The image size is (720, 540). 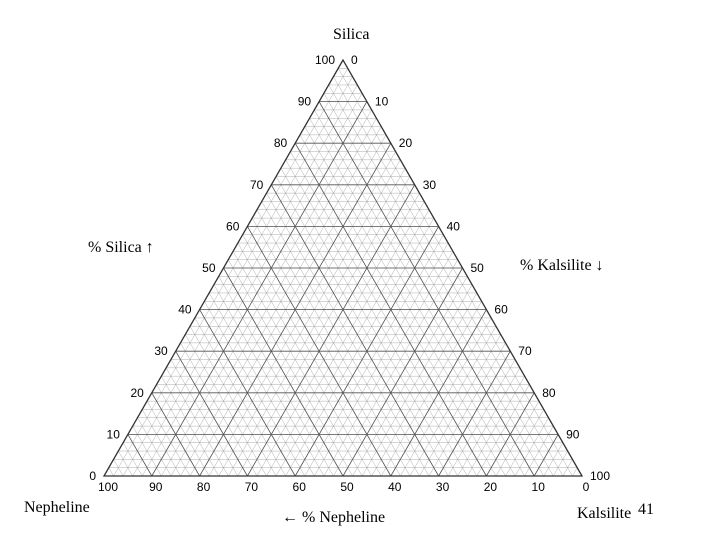 What do you see at coordinates (525, 351) in the screenshot?
I see `right-tick-label: 70` at bounding box center [525, 351].